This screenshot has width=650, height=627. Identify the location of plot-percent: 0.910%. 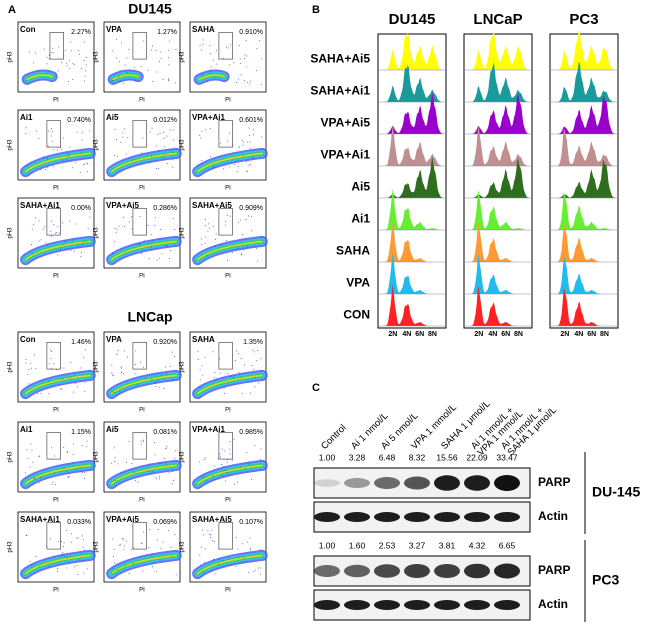
(251, 32).